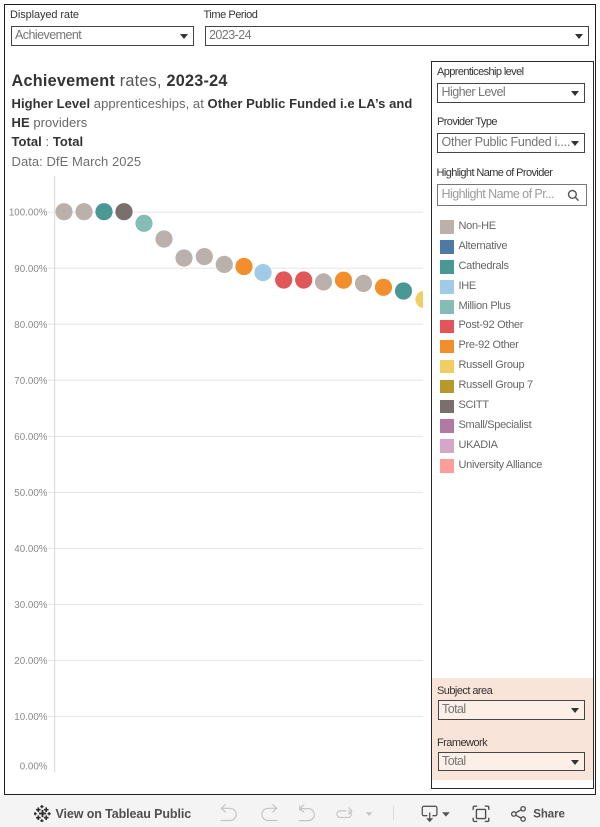 The width and height of the screenshot is (600, 827). I want to click on svg-text: 100.00%, so click(28, 213).